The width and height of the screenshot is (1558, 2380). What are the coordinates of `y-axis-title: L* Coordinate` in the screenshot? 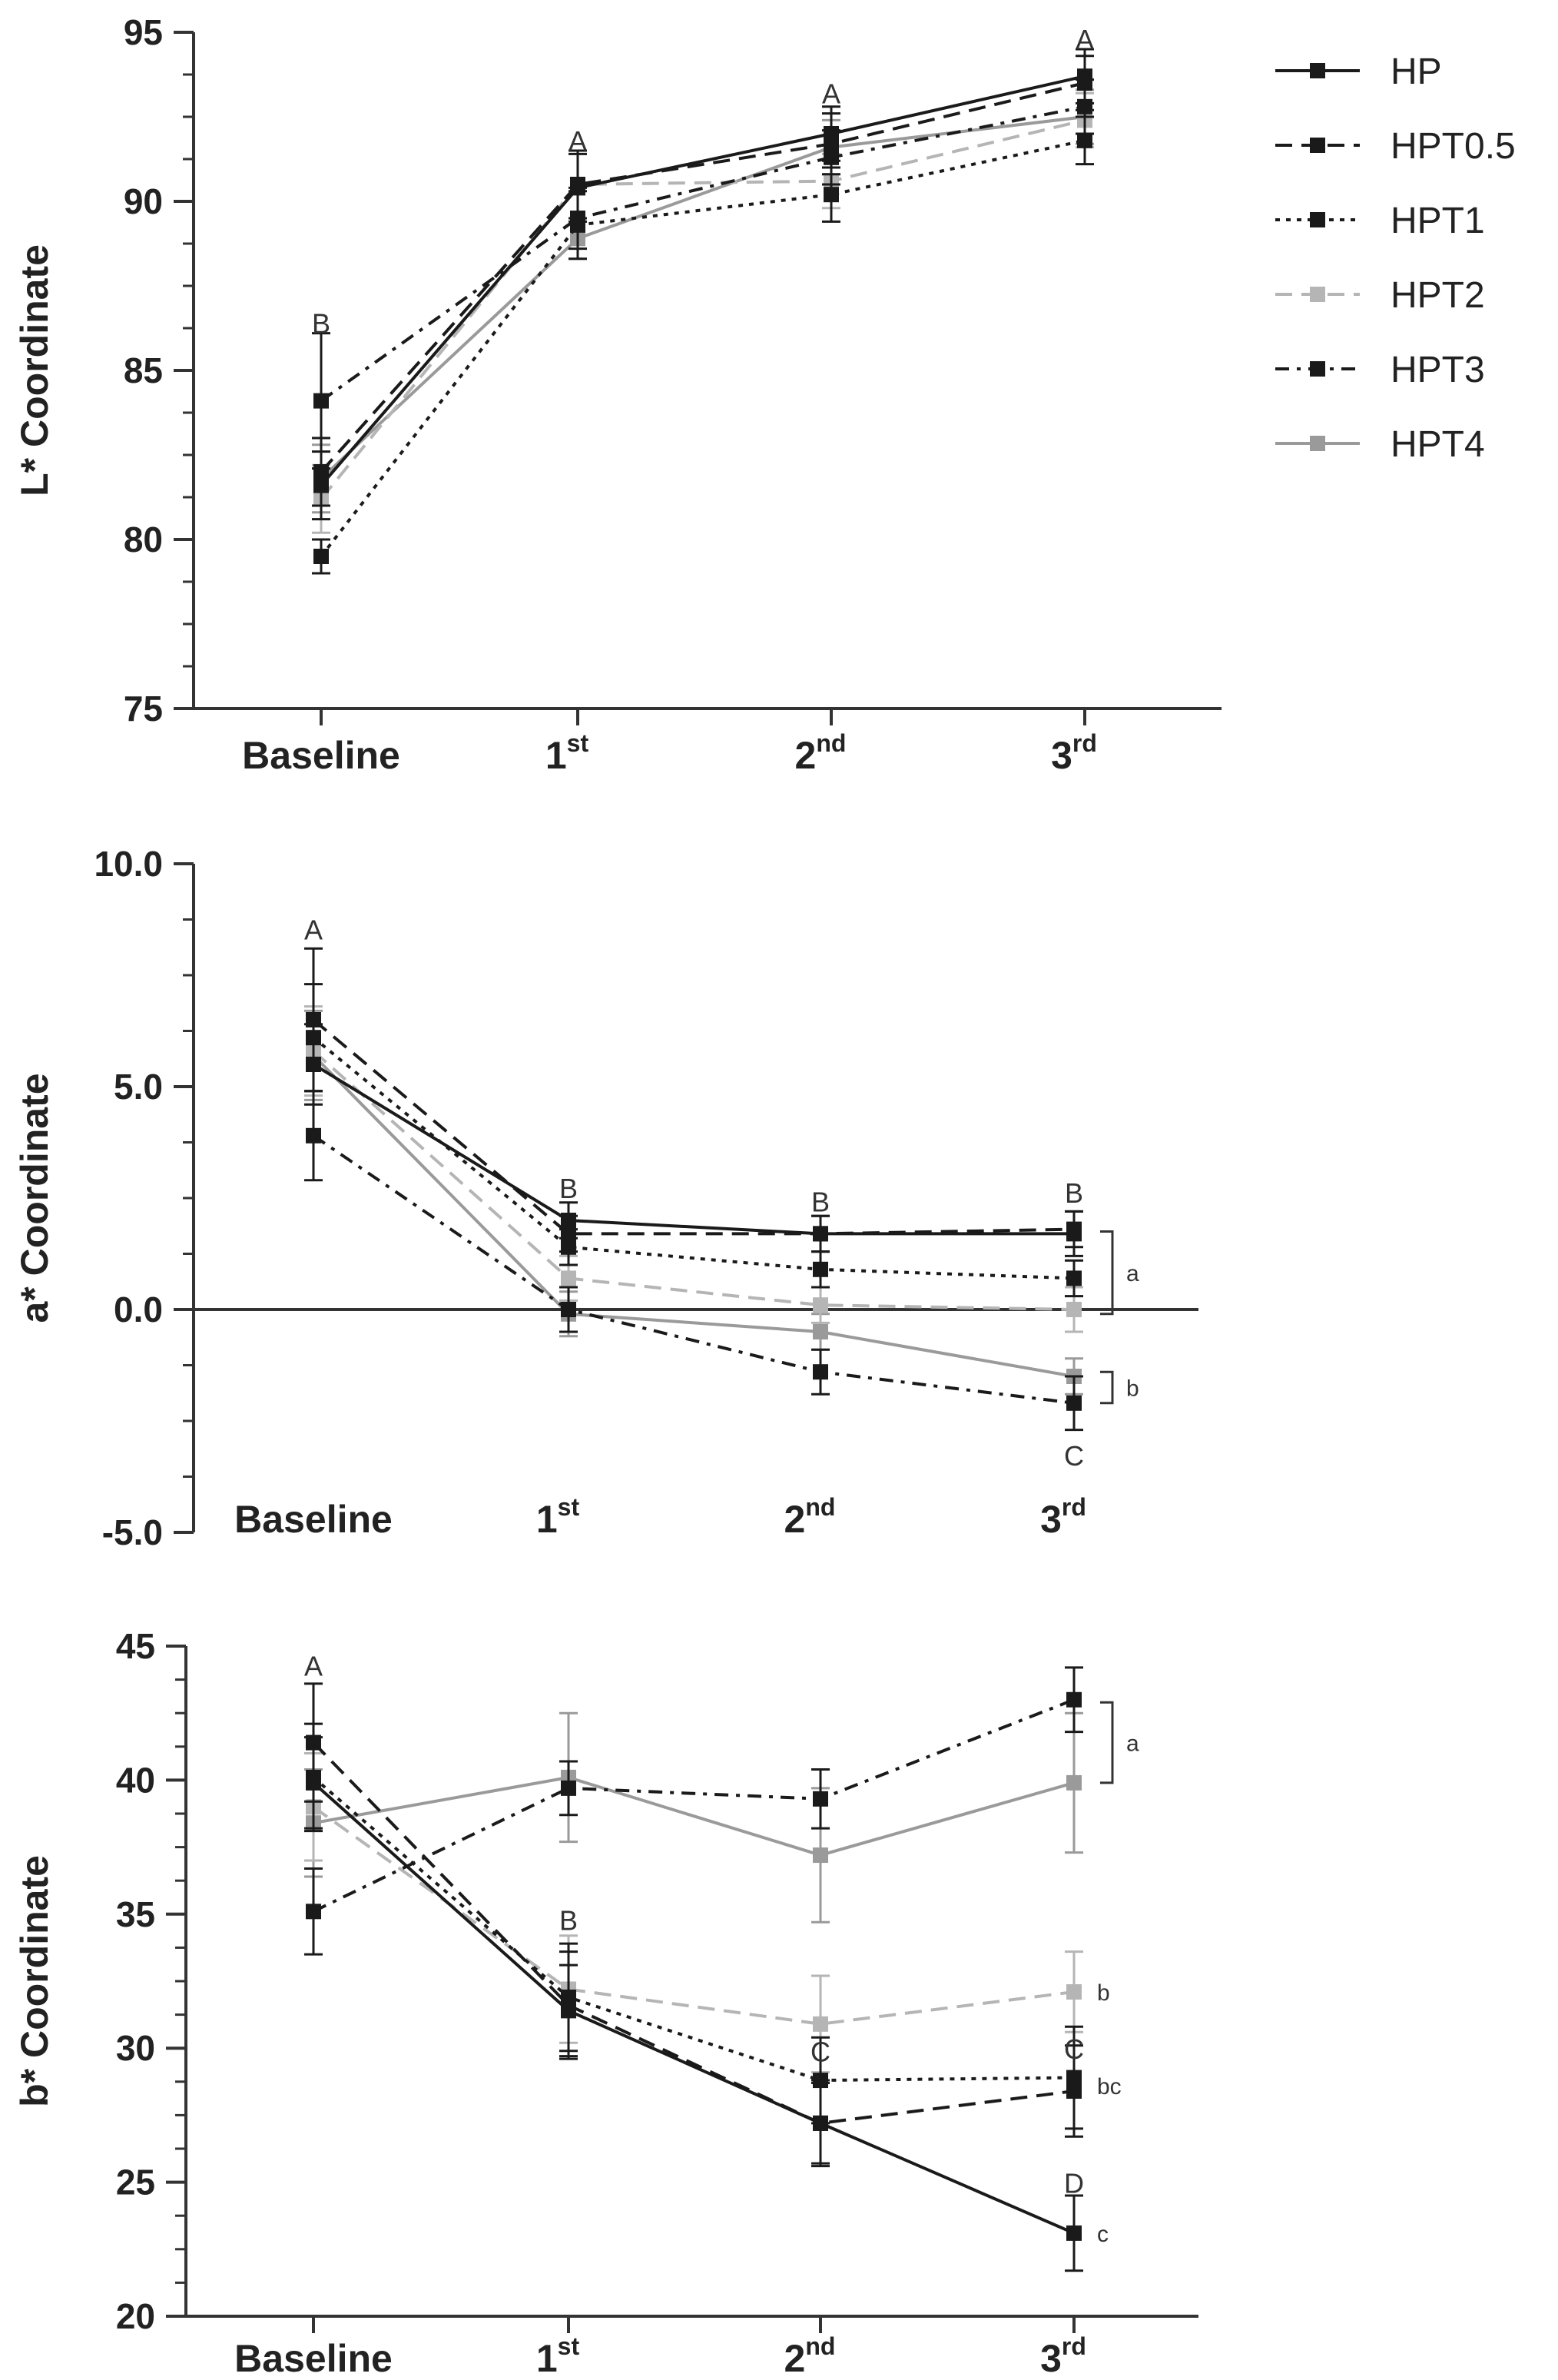 It's located at (34, 370).